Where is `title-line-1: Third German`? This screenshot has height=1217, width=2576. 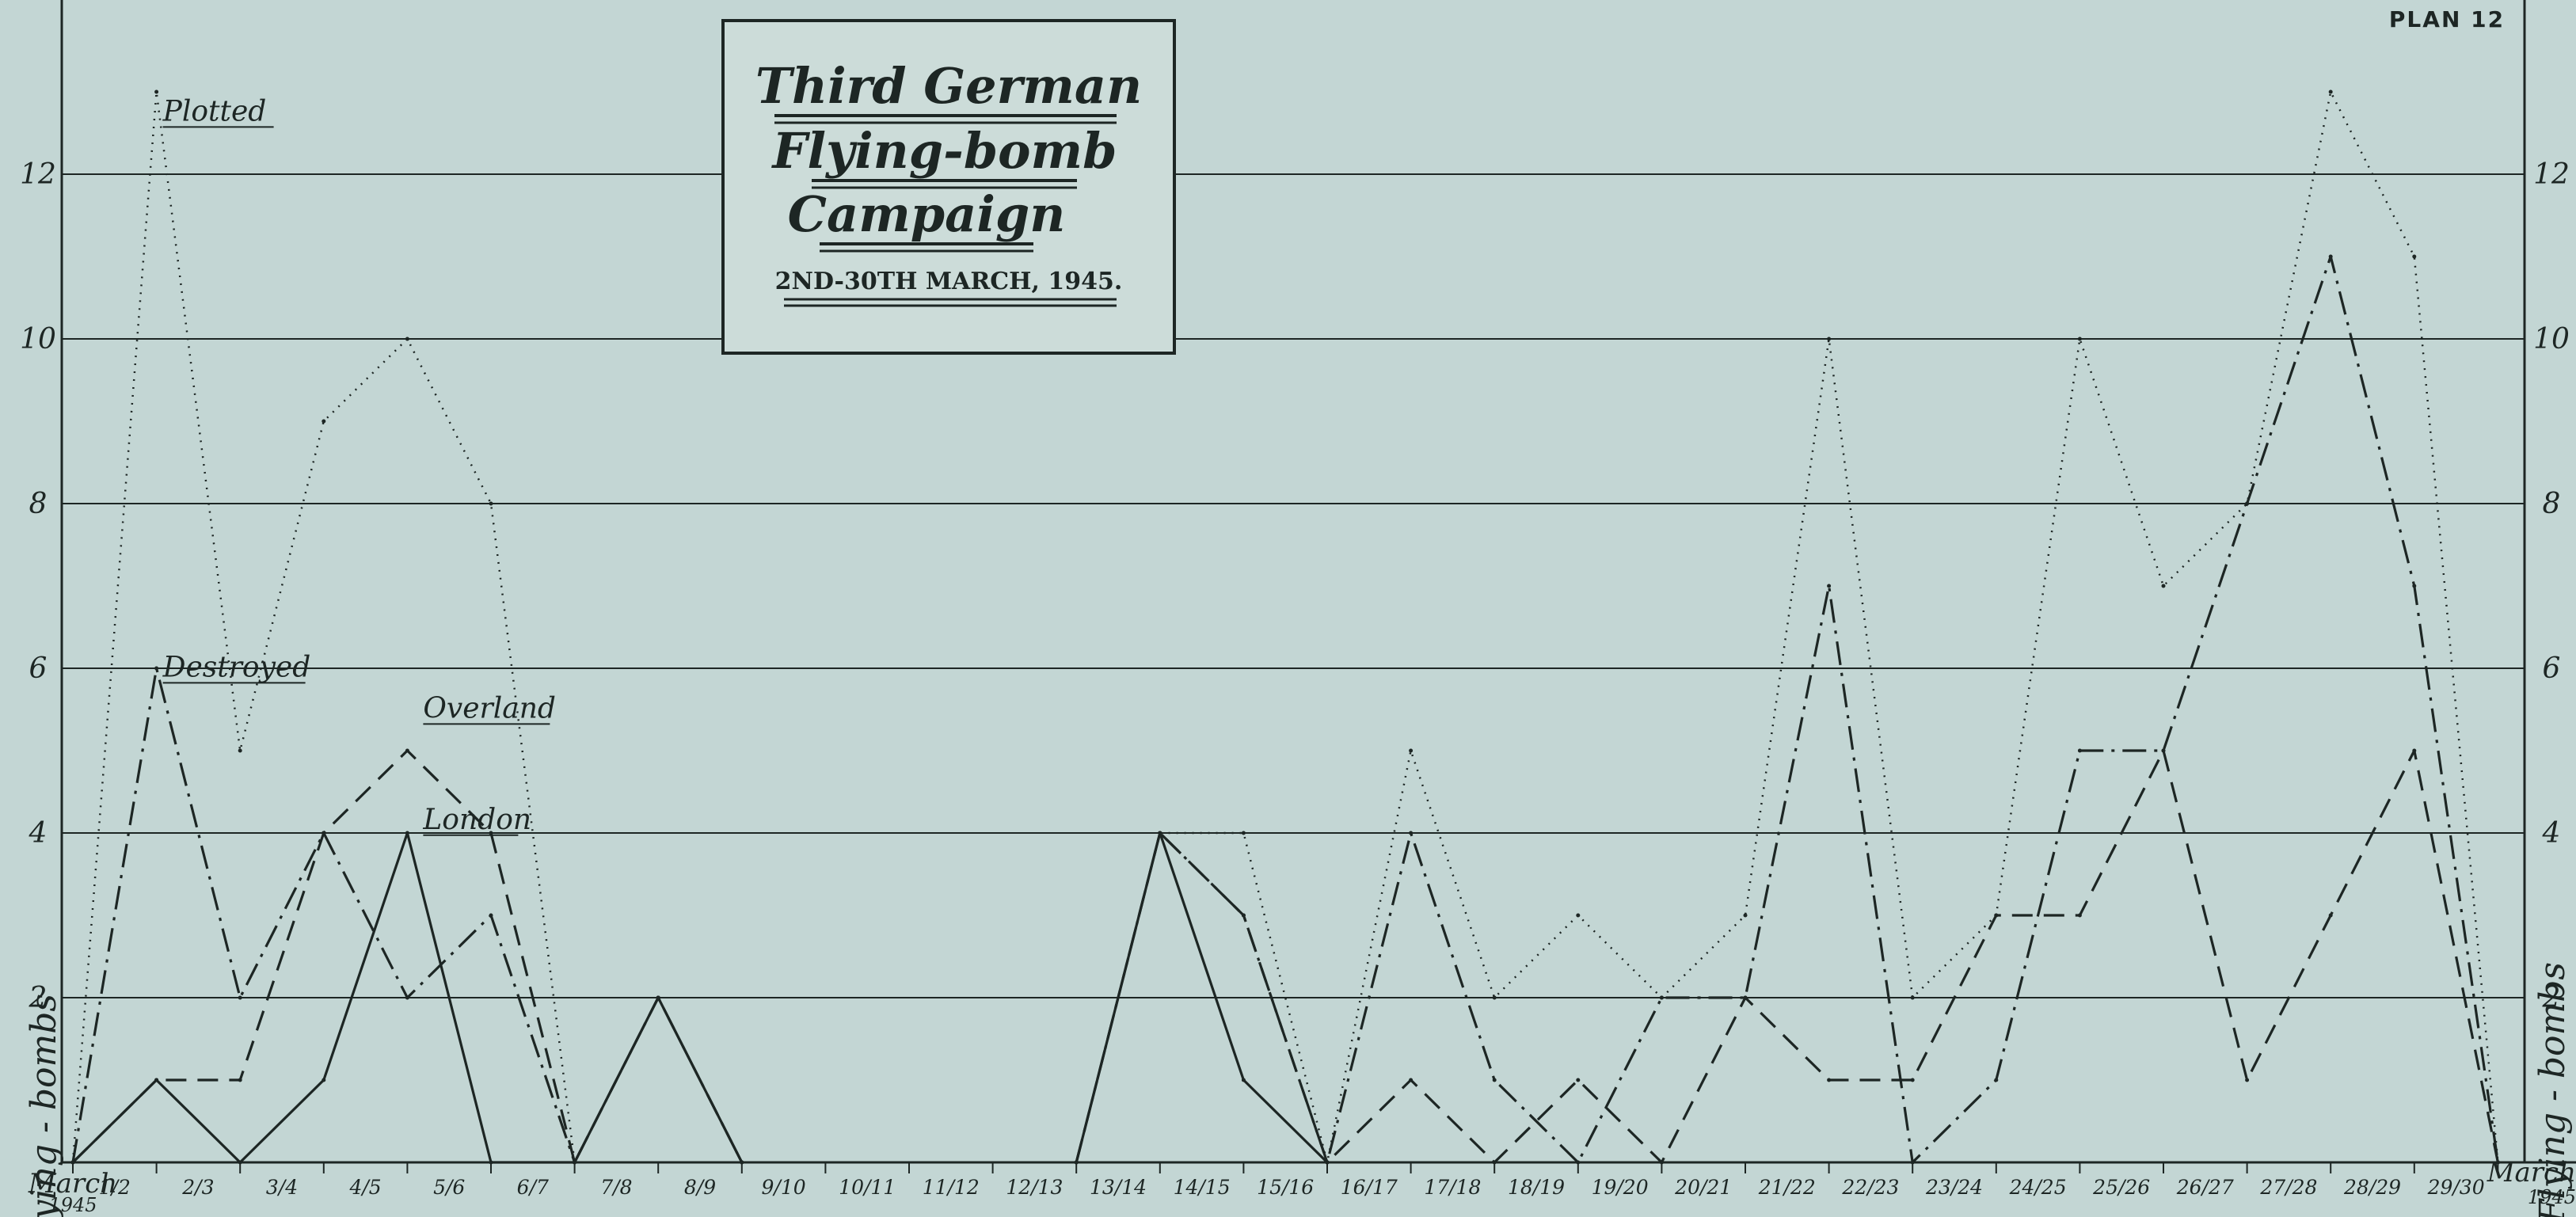
title-line-1: Third German is located at coordinates (948, 86).